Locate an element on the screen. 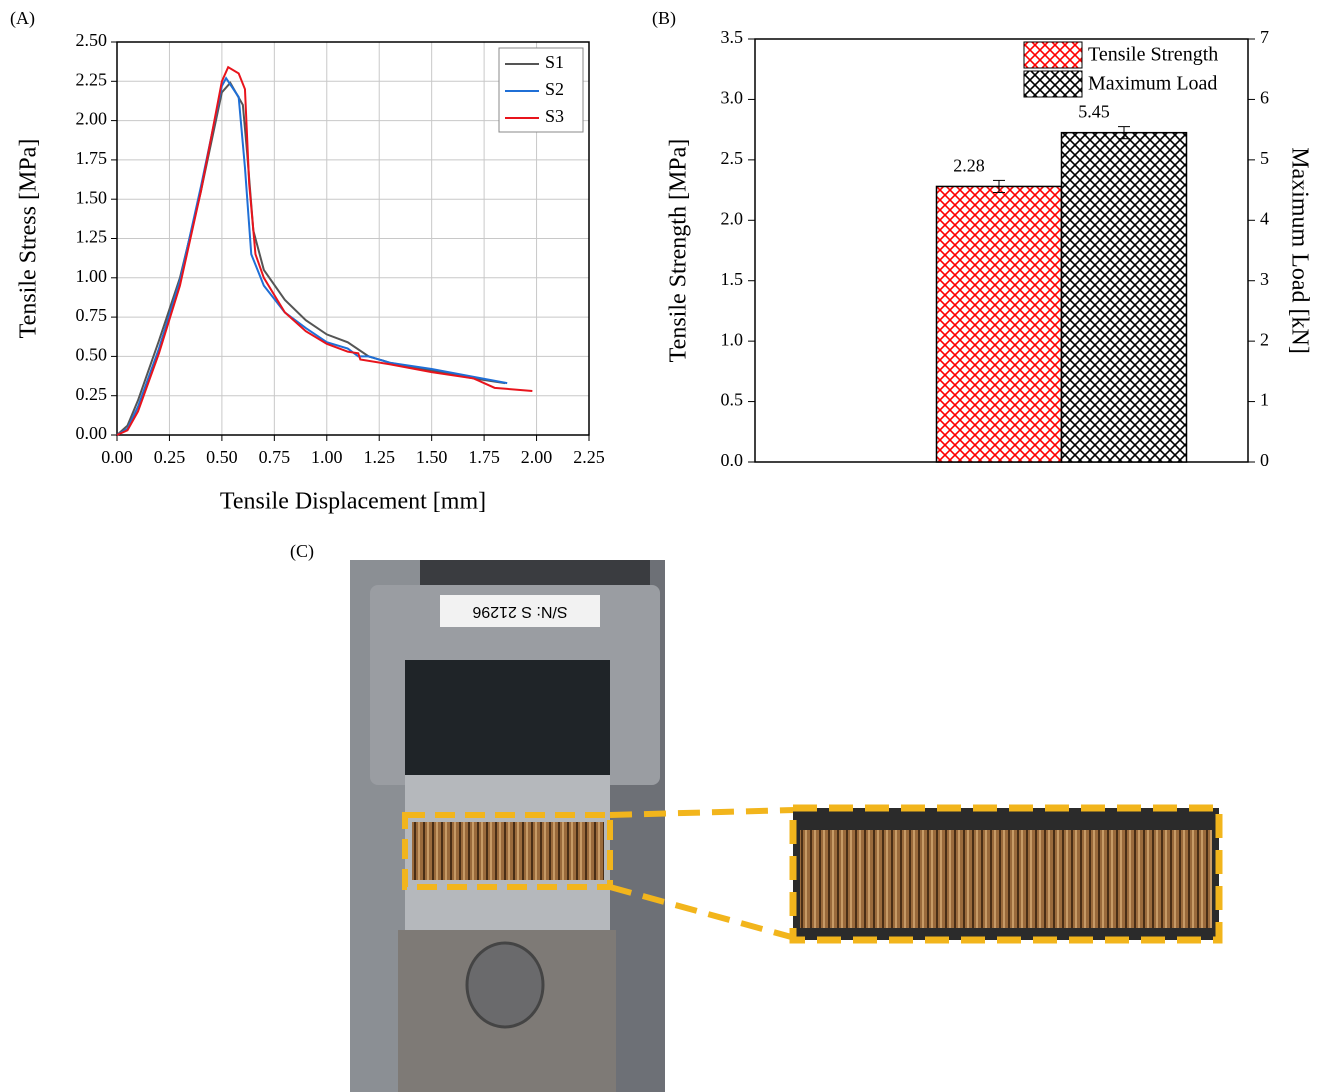 This screenshot has width=1321, height=1092. x-tick-label: 1.25 is located at coordinates (379, 457).